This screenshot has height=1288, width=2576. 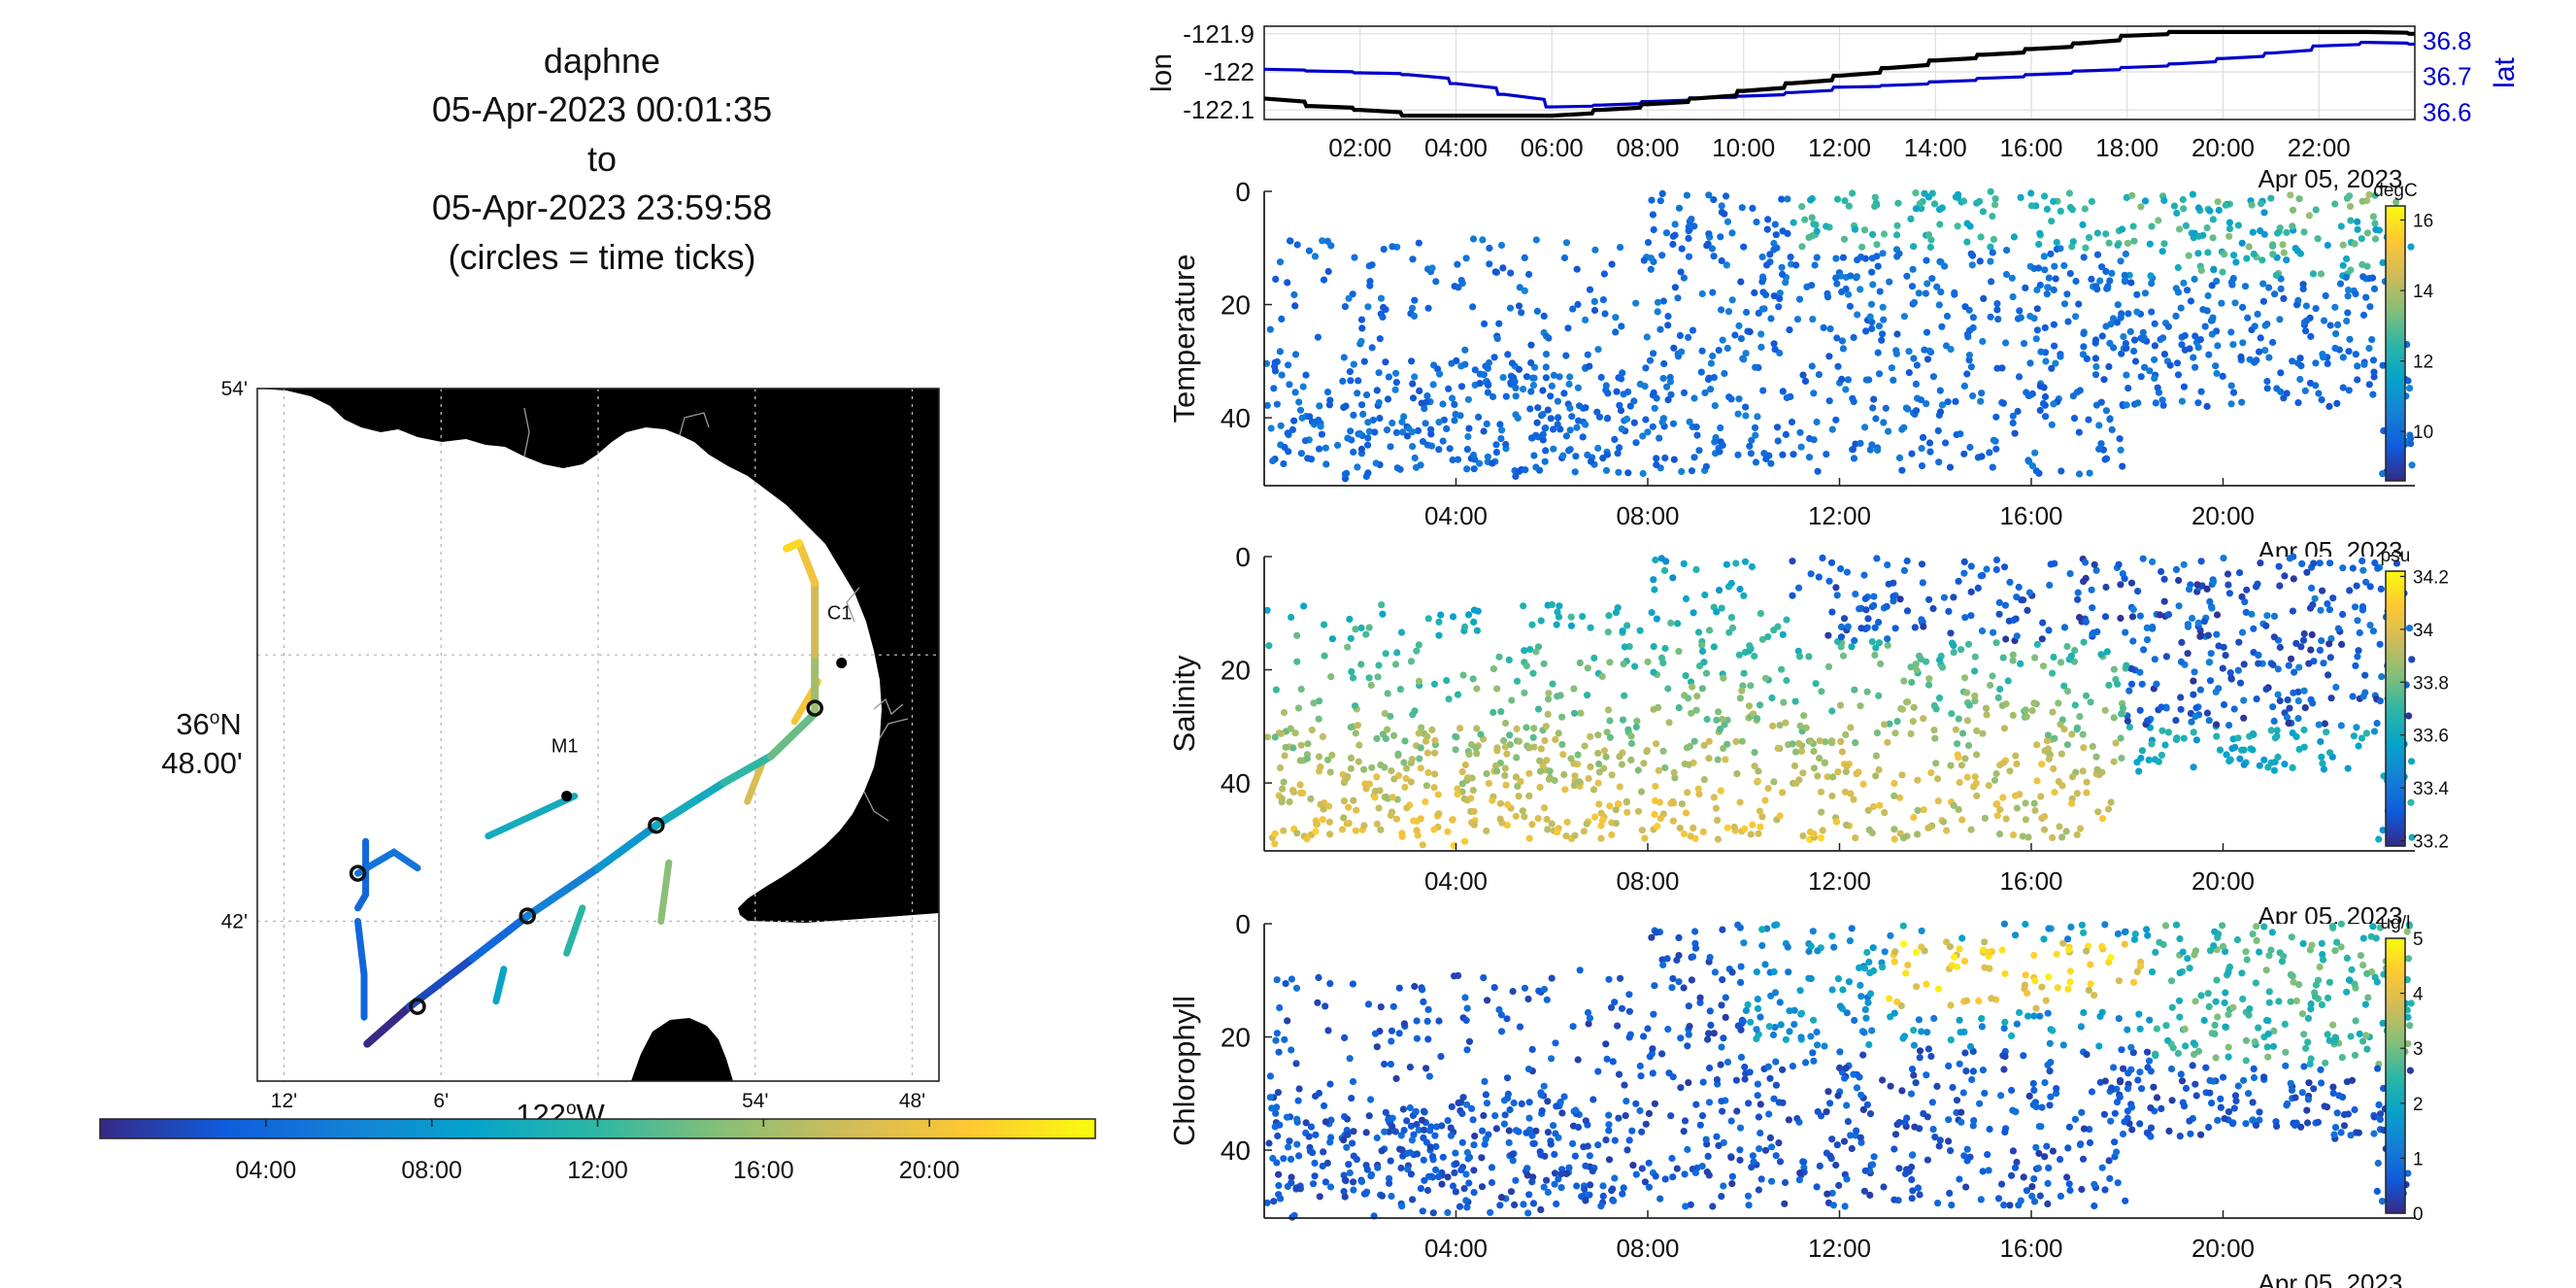 What do you see at coordinates (1184, 1071) in the screenshot?
I see `chlorophyll-ylabel: Chlorophyll` at bounding box center [1184, 1071].